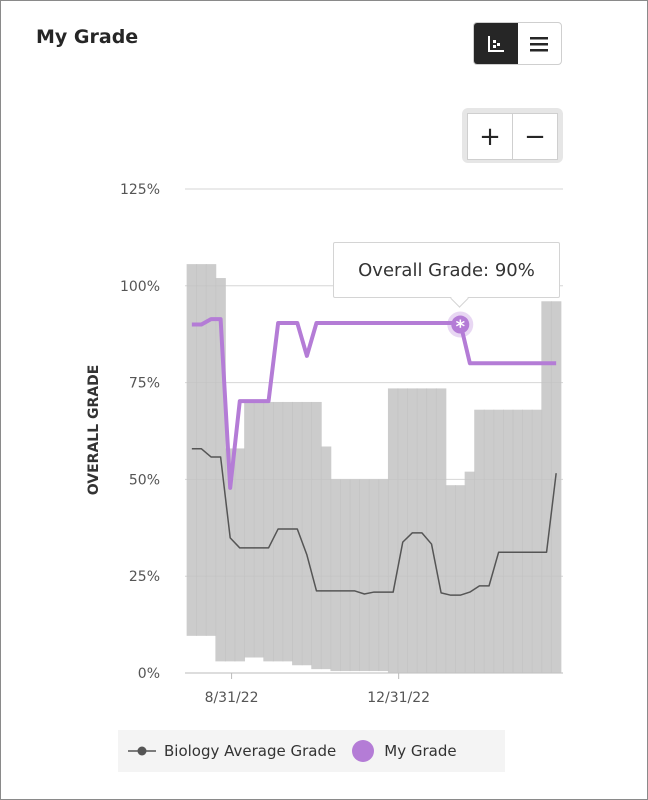 This screenshot has height=800, width=648. Describe the element at coordinates (94, 430) in the screenshot. I see `y-axis-title: OVERALL GRADE` at that location.